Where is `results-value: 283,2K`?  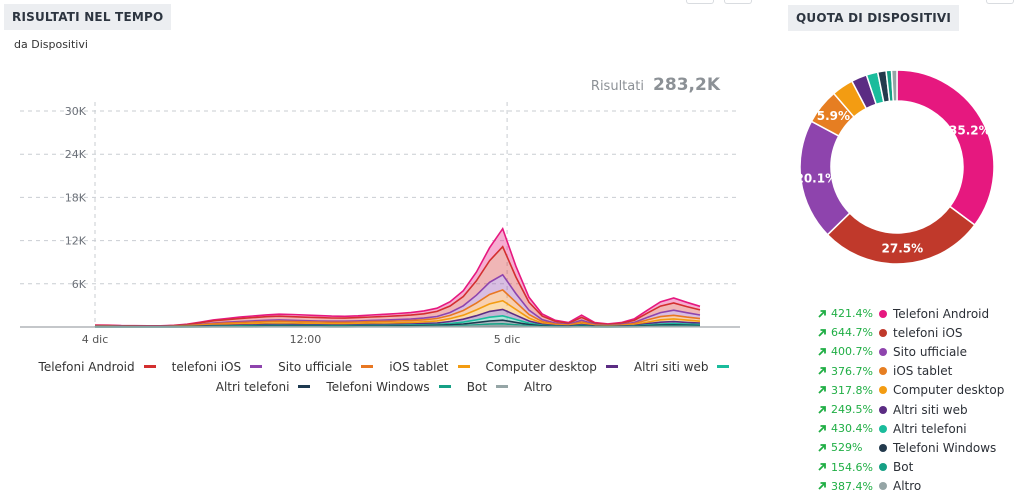 results-value: 283,2K is located at coordinates (686, 85).